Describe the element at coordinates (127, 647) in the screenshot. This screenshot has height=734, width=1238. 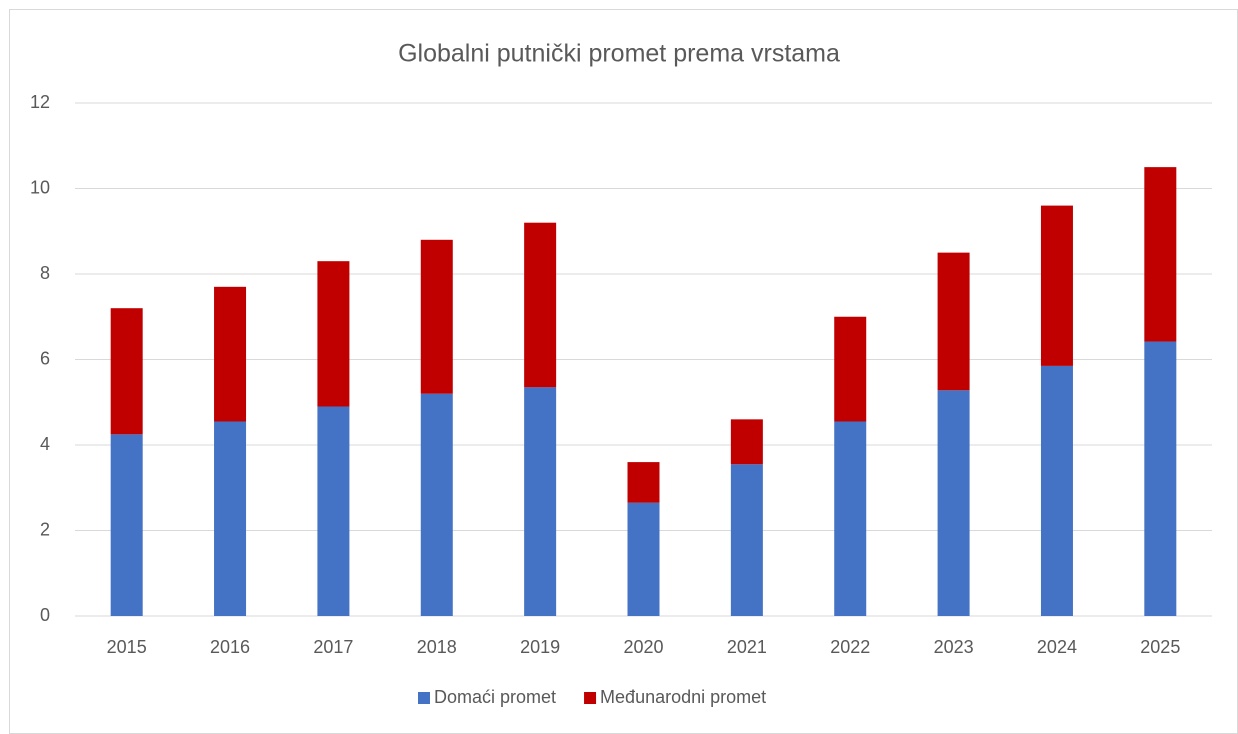
I see `x-tick-label: 2015` at that location.